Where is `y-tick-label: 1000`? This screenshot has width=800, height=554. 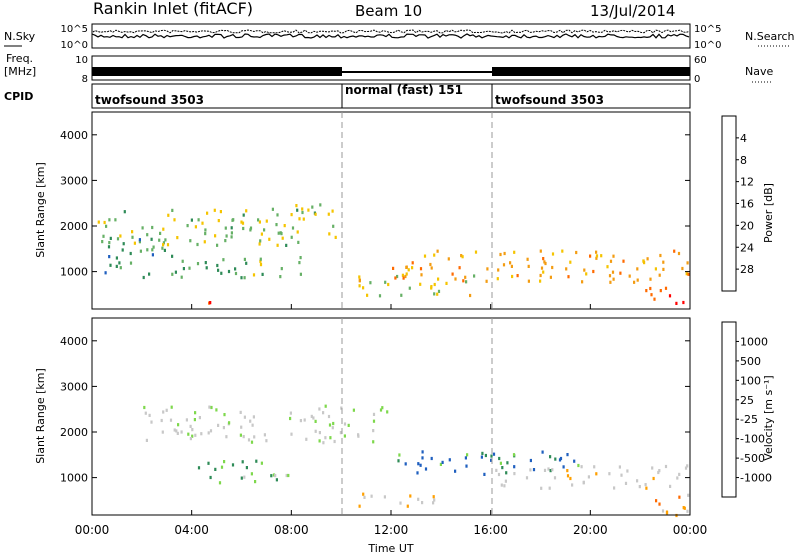 y-tick-label: 1000 is located at coordinates (74, 478).